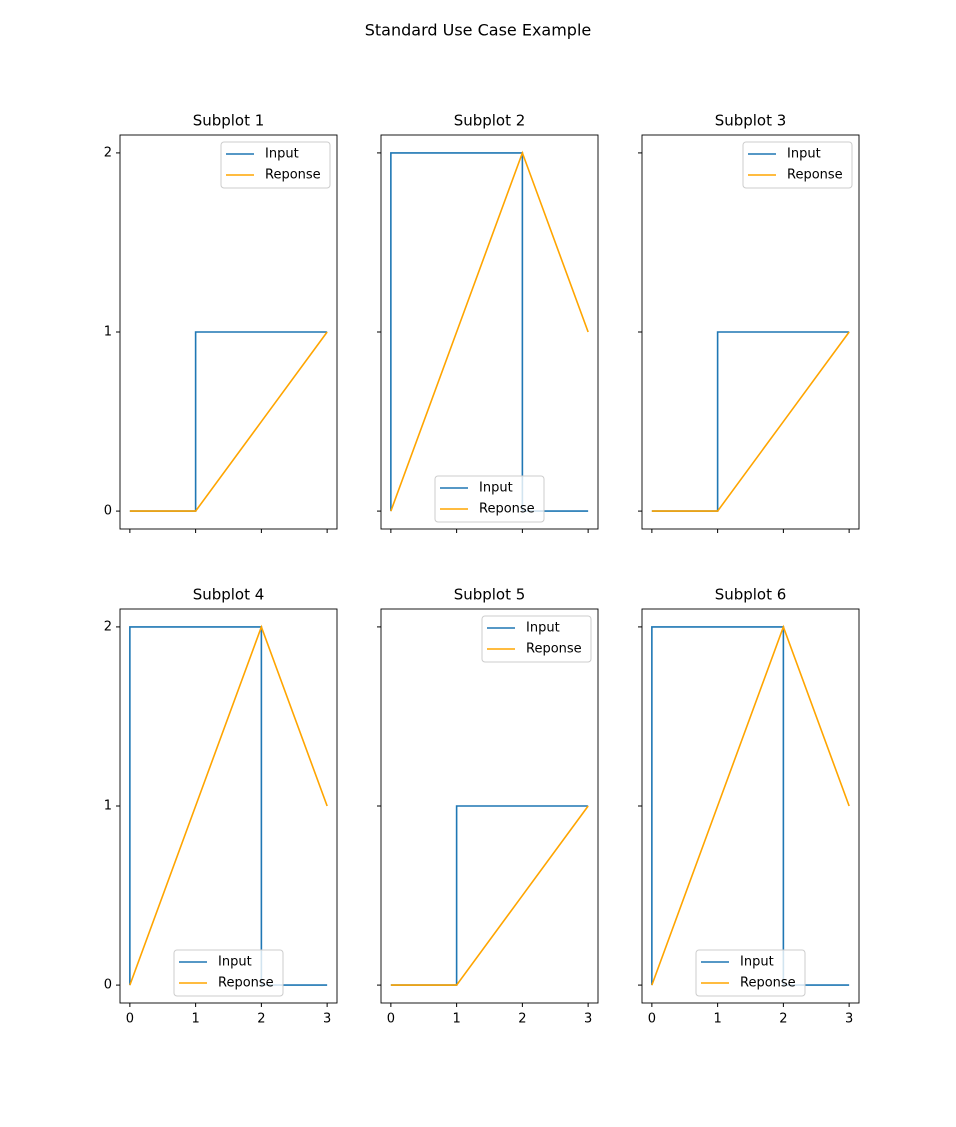 The image size is (956, 1127). I want to click on subplot-title: Subplot 4, so click(229, 595).